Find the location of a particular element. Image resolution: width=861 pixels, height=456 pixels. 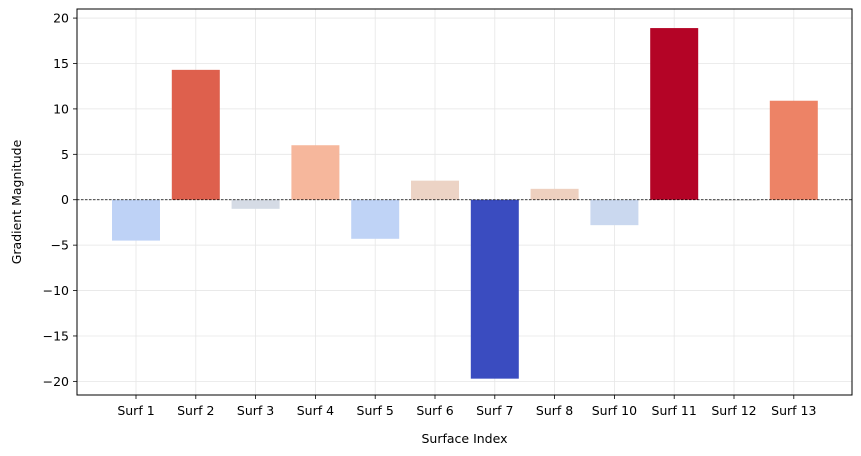

y-tick-label: −5 is located at coordinates (60, 245).